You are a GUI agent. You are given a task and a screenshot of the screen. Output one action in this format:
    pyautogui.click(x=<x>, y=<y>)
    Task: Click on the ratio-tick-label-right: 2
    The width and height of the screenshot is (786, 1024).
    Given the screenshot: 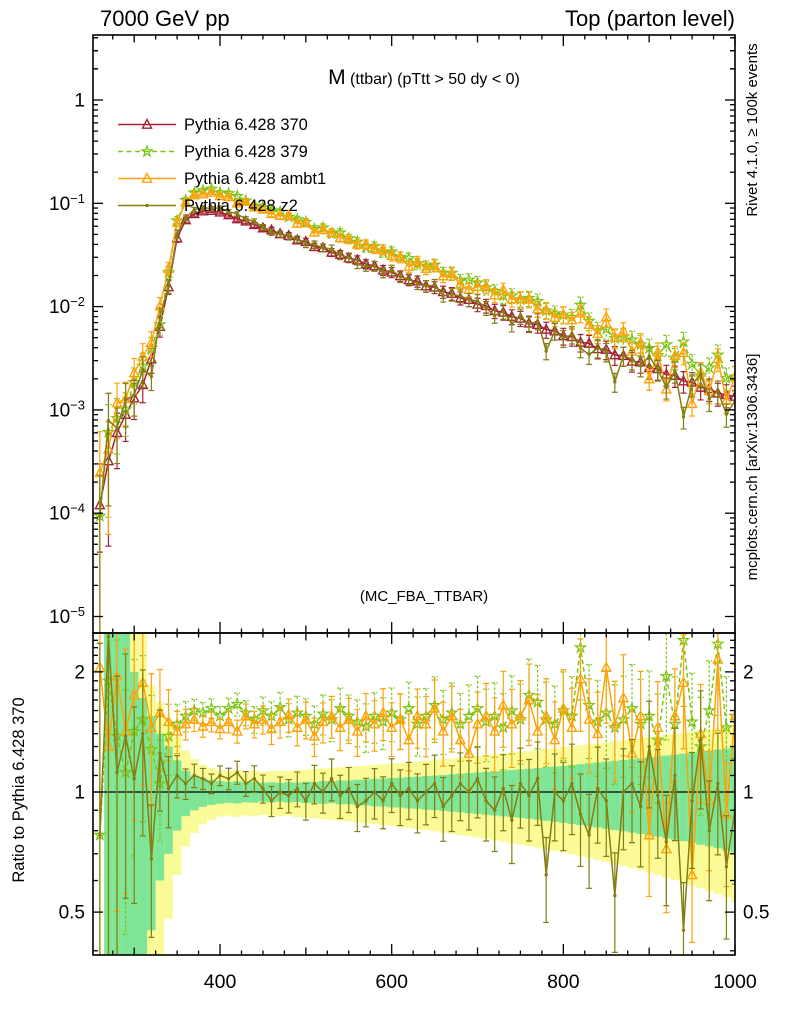 What is the action you would take?
    pyautogui.click(x=748, y=672)
    